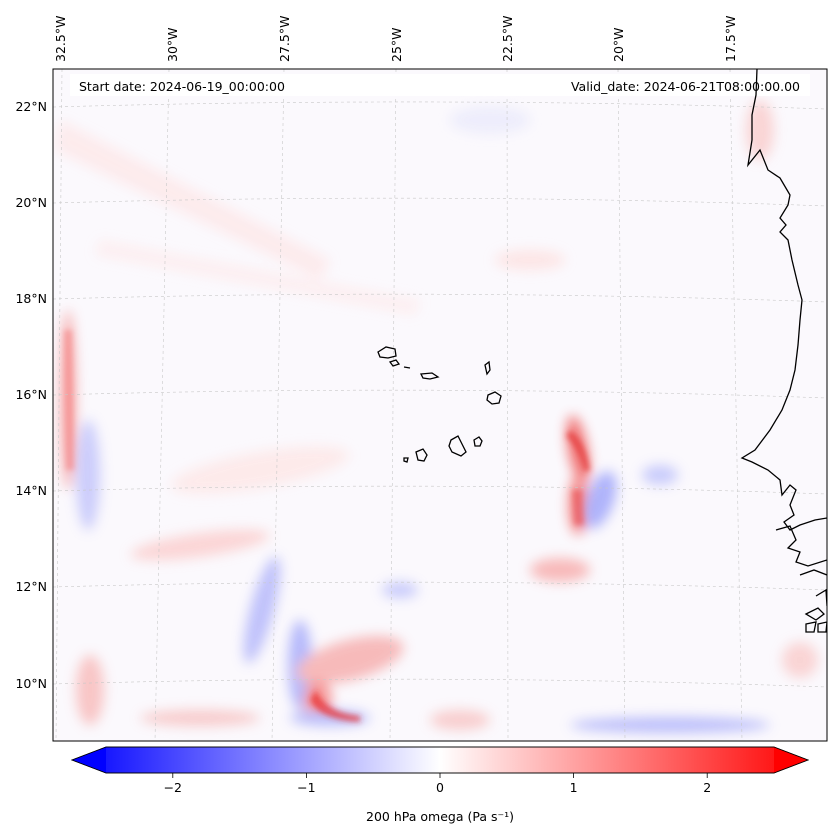  Describe the element at coordinates (182, 86) in the screenshot. I see `start-date-label: Start date: 2024-06-19_00:00:00` at that location.